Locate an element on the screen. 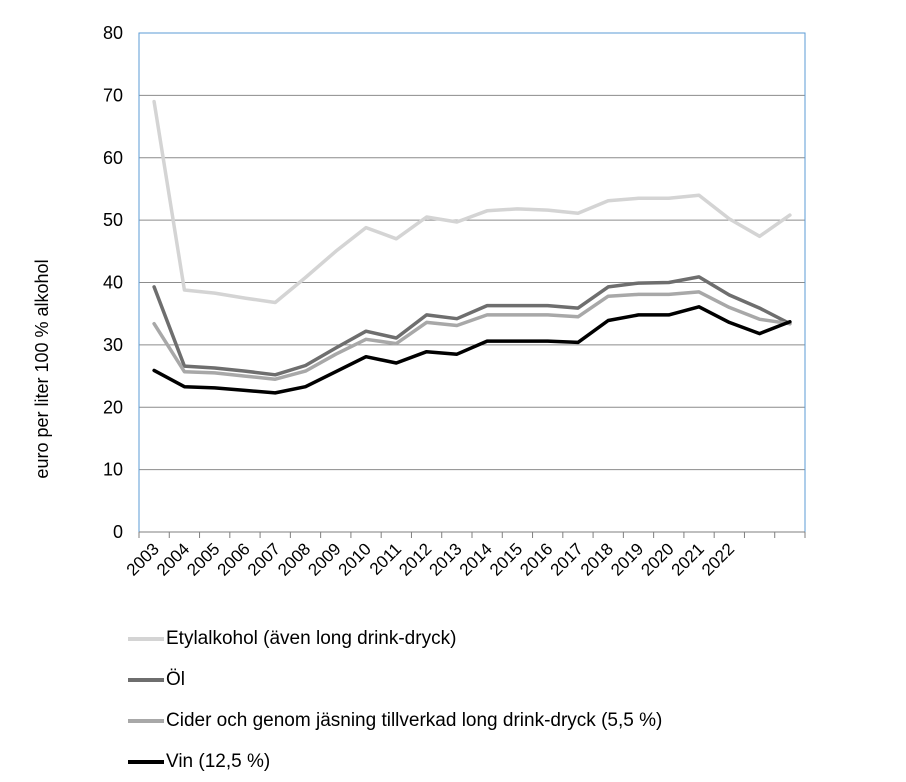  legend-label: Etylalkohol (även long drink-dryck) is located at coordinates (311, 638).